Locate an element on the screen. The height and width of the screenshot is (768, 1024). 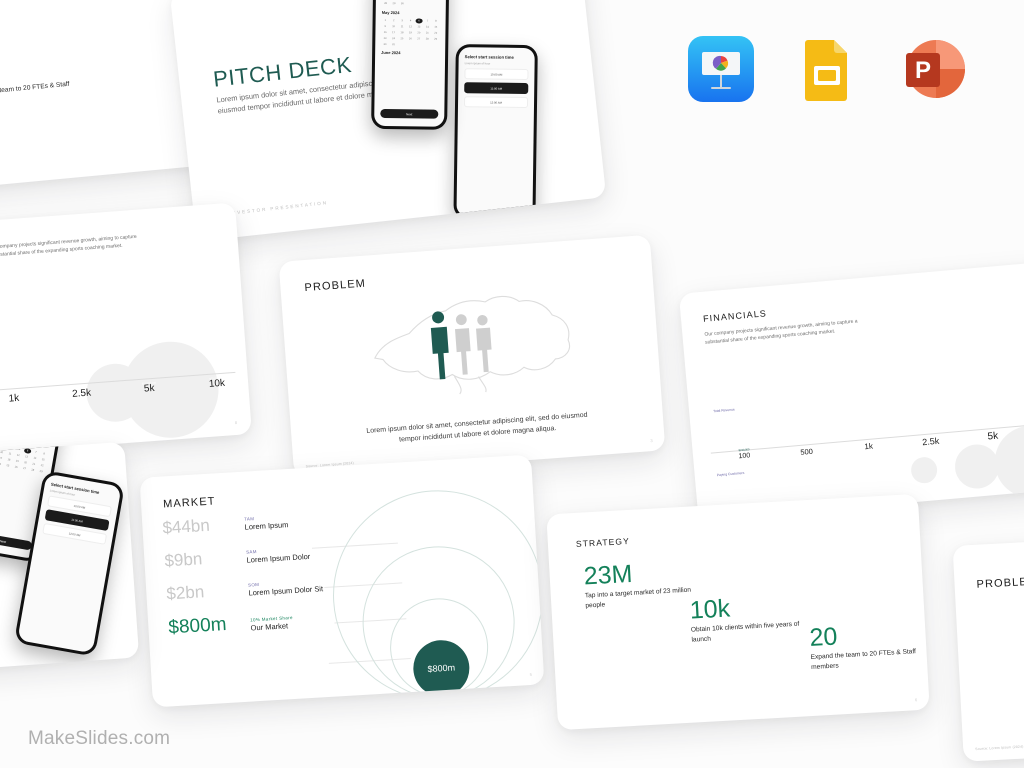
kpi-number: 23M is located at coordinates (608, 575).